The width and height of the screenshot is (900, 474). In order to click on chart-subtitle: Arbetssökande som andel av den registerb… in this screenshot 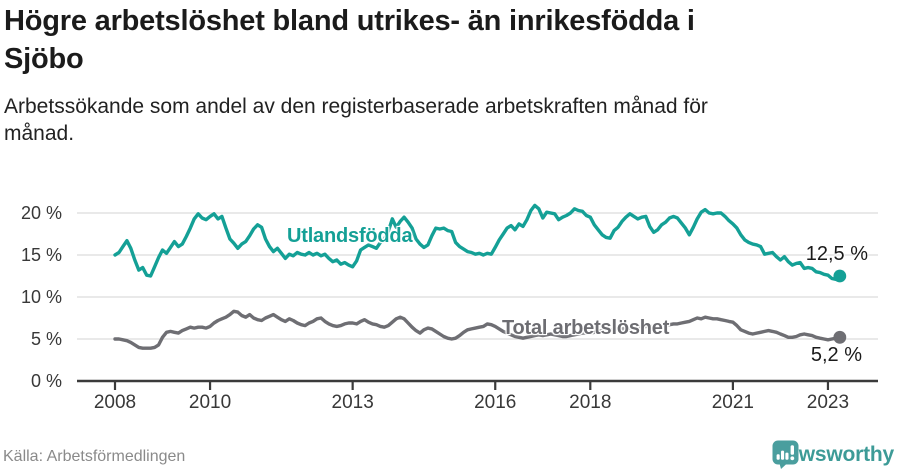, I will do `click(356, 120)`.